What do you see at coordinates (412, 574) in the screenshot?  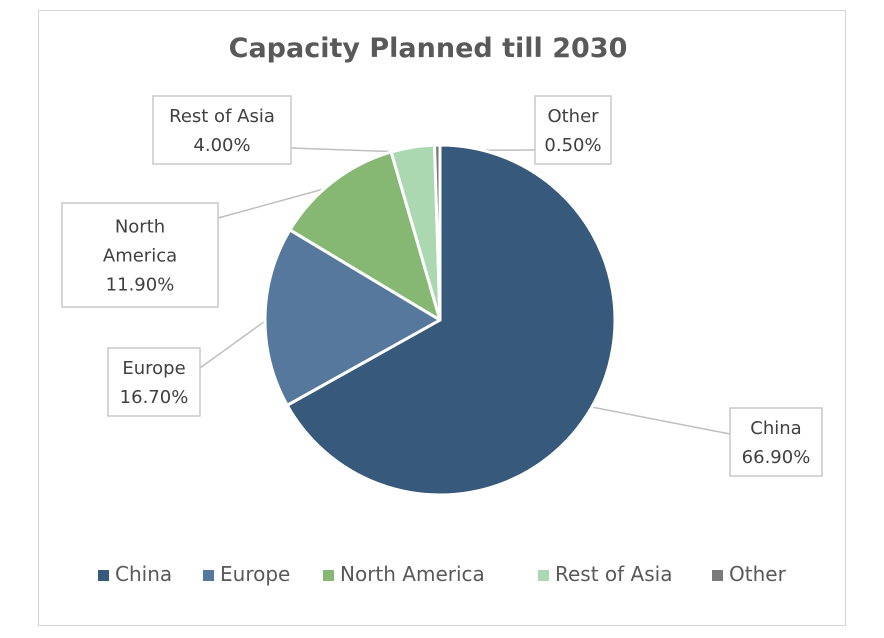 I see `legend-label: North America` at bounding box center [412, 574].